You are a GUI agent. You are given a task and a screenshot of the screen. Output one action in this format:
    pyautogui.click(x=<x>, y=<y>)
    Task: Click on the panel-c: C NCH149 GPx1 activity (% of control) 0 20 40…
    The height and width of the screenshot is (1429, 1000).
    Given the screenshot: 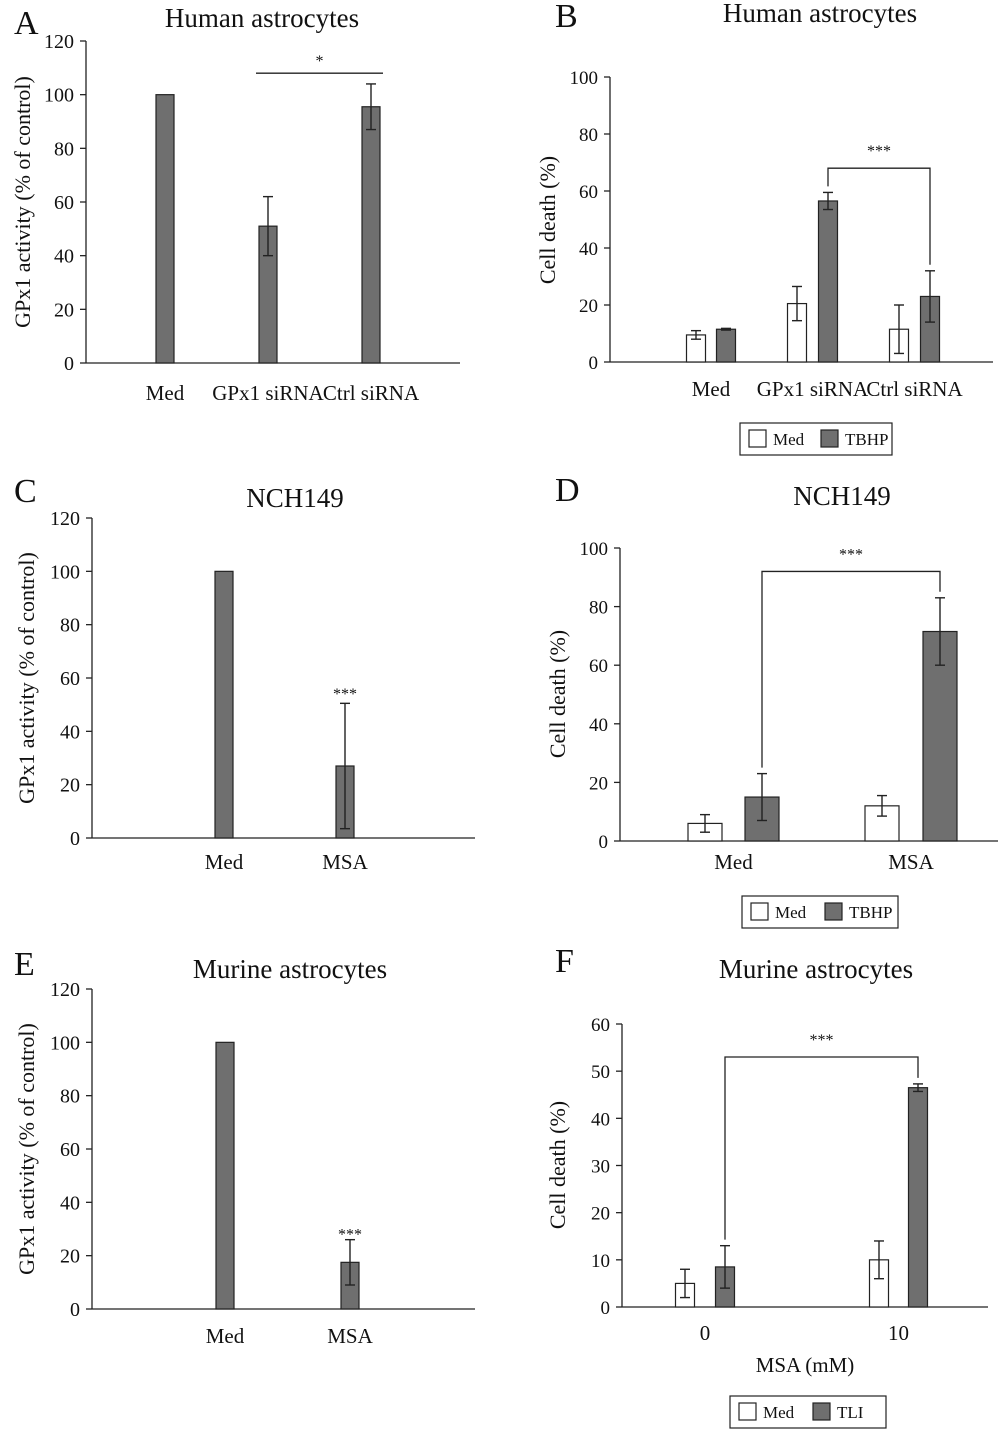 What is the action you would take?
    pyautogui.click(x=244, y=673)
    